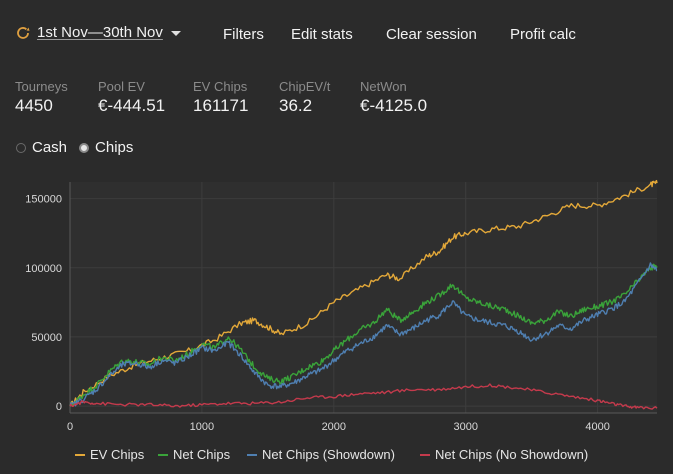 This screenshot has width=673, height=474. I want to click on stat-value: €-4125.0, so click(394, 105).